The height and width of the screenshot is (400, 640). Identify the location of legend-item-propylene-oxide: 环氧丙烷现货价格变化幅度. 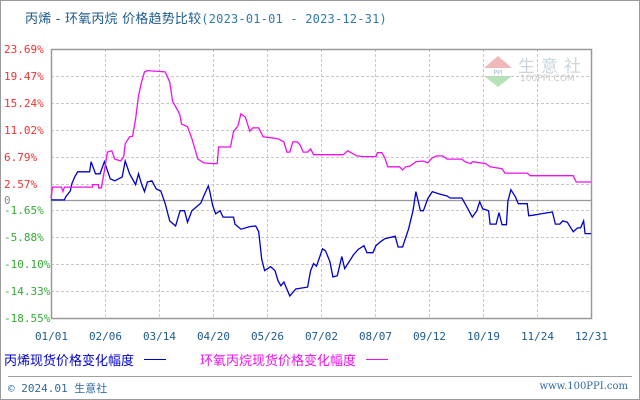
(294, 359).